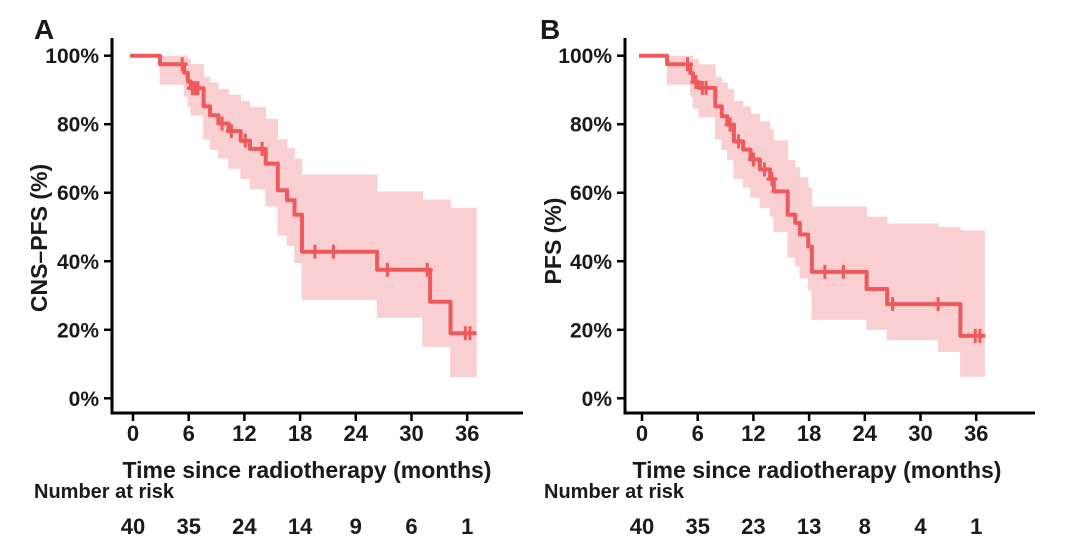  Describe the element at coordinates (809, 526) in the screenshot. I see `number-at-risk-value: 13` at that location.